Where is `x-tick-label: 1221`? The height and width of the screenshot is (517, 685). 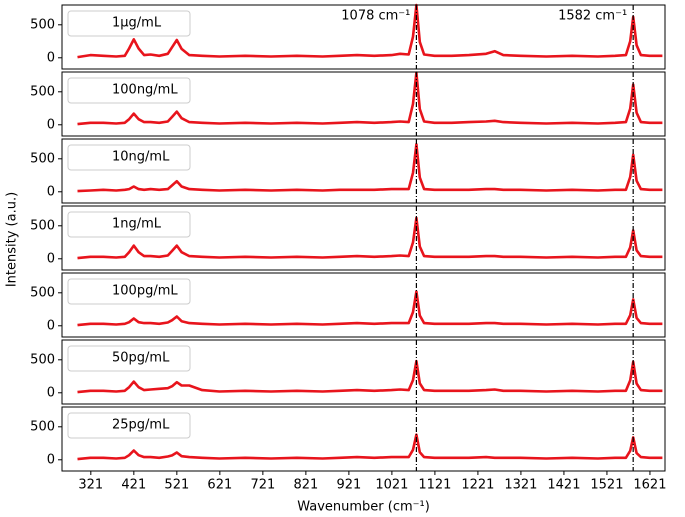
x-tick-label: 1221 is located at coordinates (477, 485).